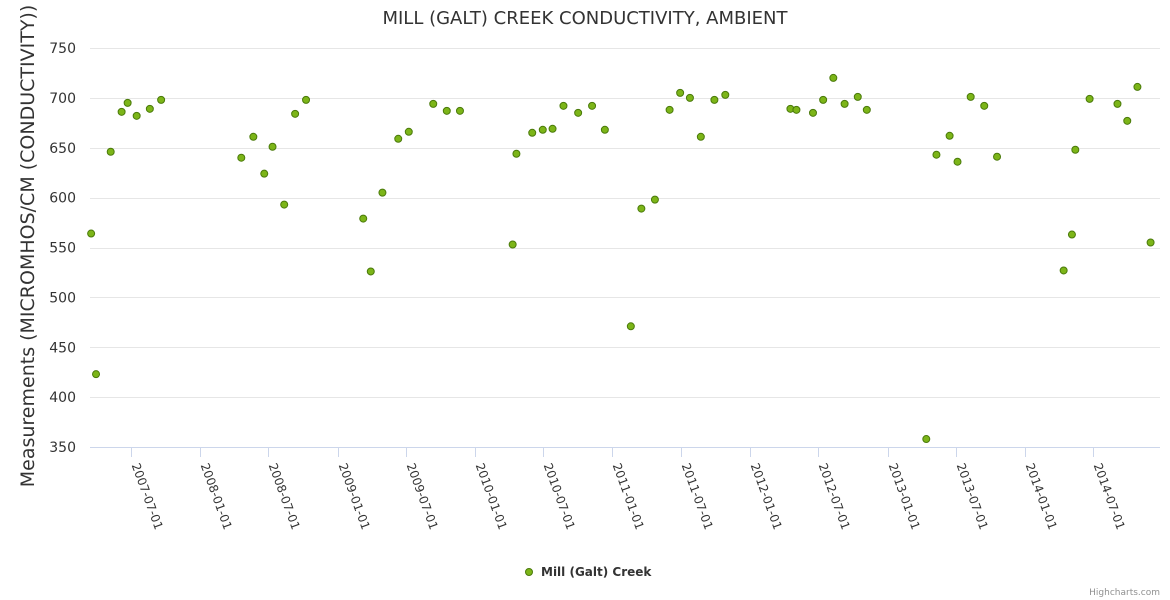 The width and height of the screenshot is (1170, 600). I want to click on x-tick-label: 2008-07-01, so click(284, 496).